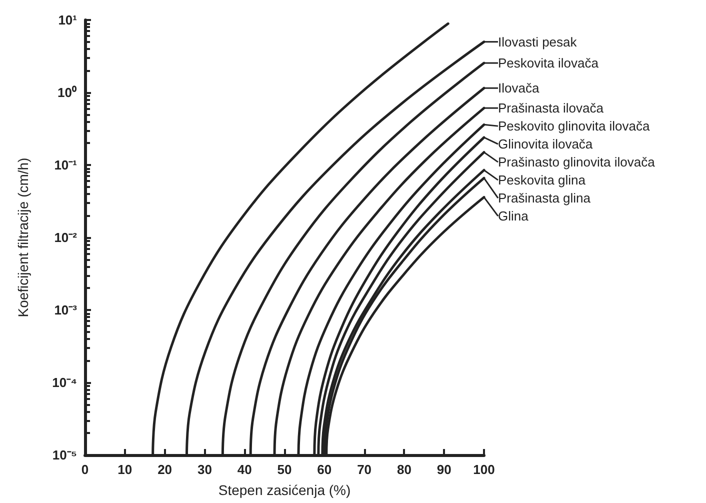 The width and height of the screenshot is (706, 503). I want to click on x-tick-label: 10, so click(125, 469).